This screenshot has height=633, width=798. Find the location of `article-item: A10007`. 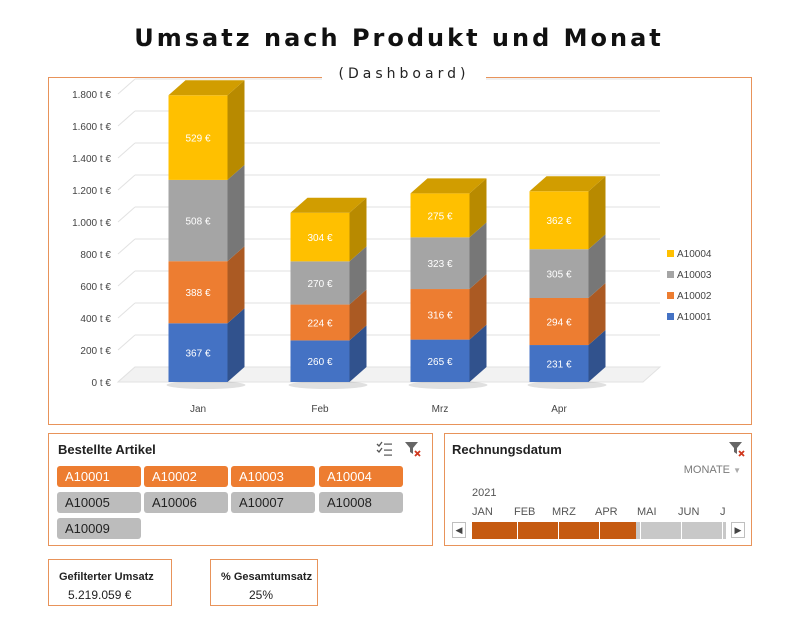

article-item: A10007 is located at coordinates (273, 502).